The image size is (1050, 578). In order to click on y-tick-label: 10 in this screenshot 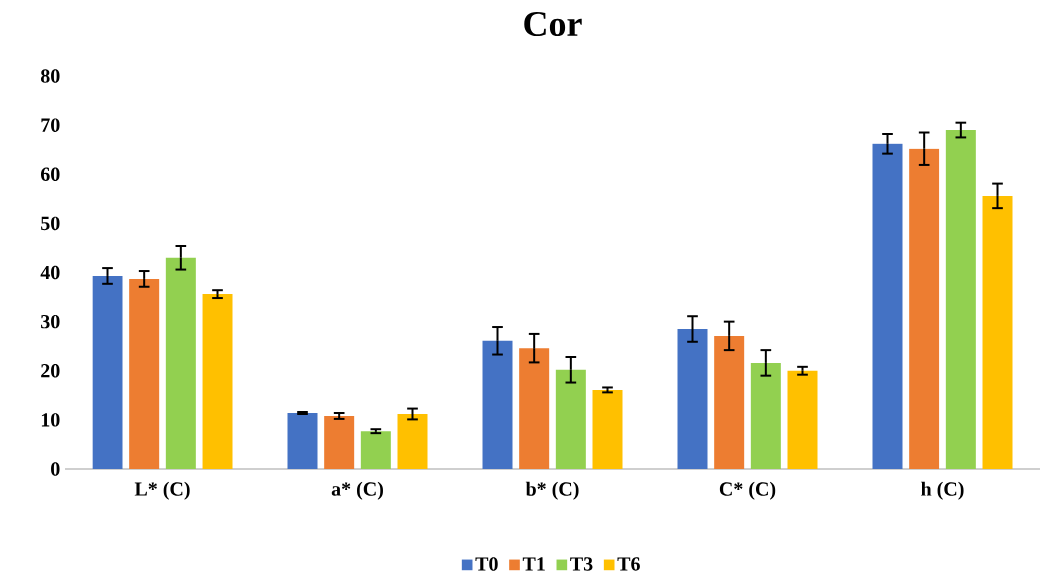, I will do `click(50, 420)`.